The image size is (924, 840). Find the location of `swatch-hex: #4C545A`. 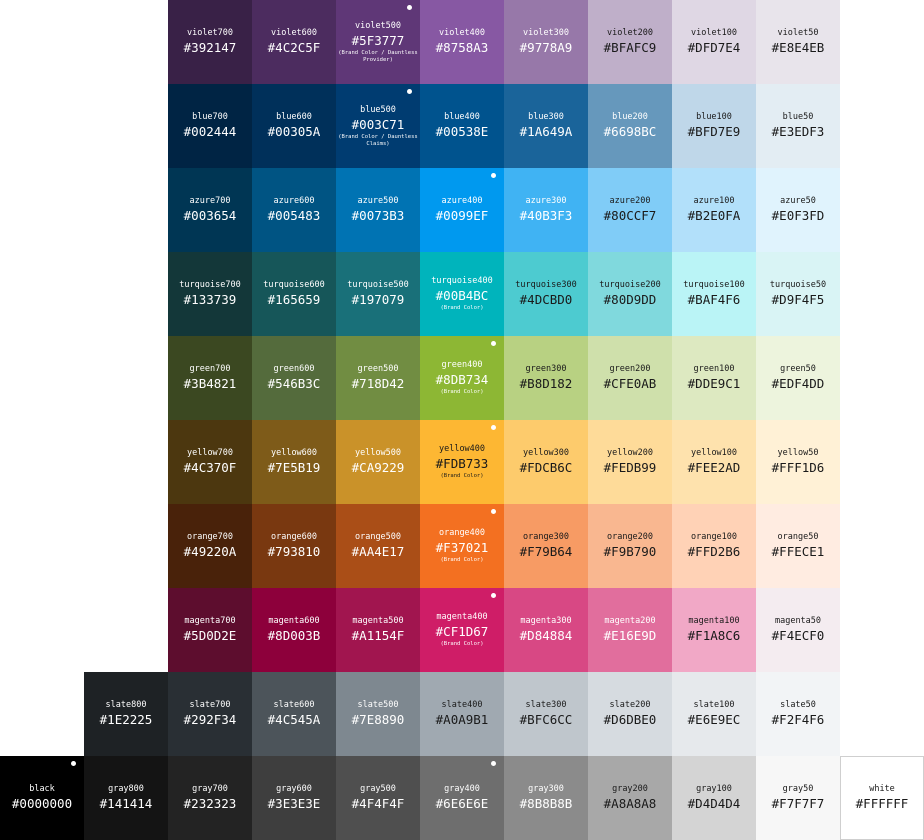

swatch-hex: #4C545A is located at coordinates (294, 719).